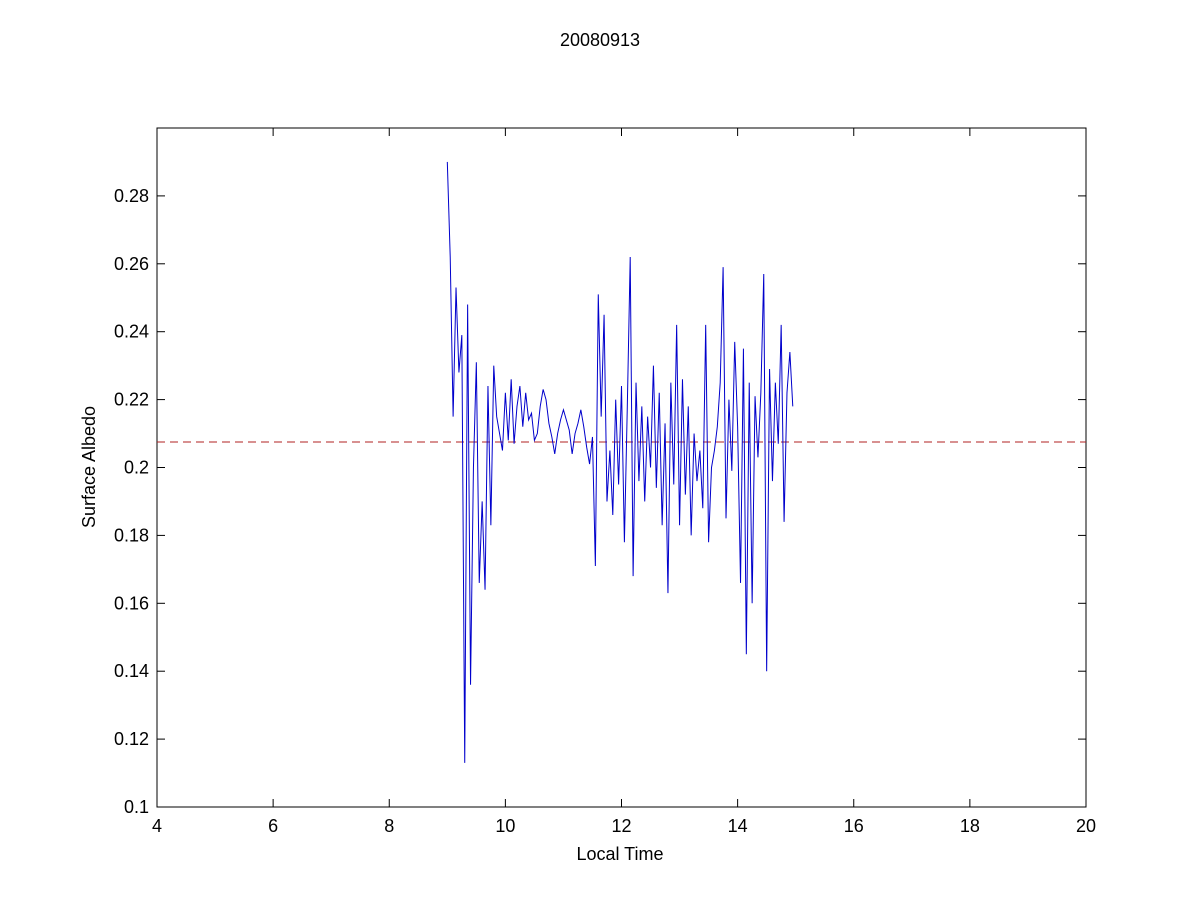 The width and height of the screenshot is (1200, 900). I want to click on y-tick-label: 0.14, so click(131, 671).